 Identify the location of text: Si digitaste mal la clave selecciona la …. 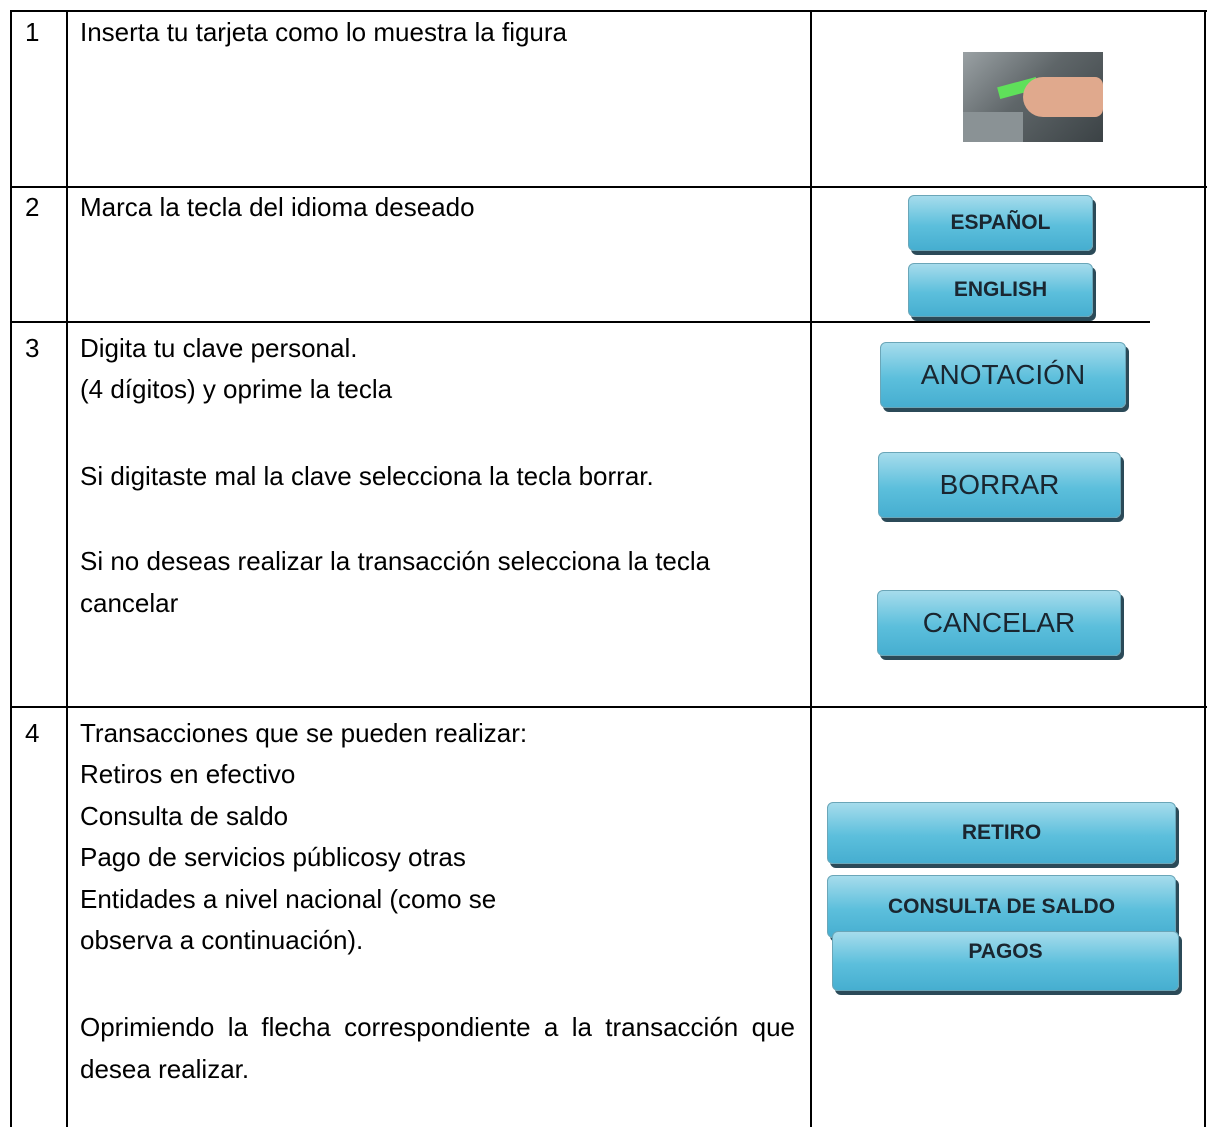
(367, 476).